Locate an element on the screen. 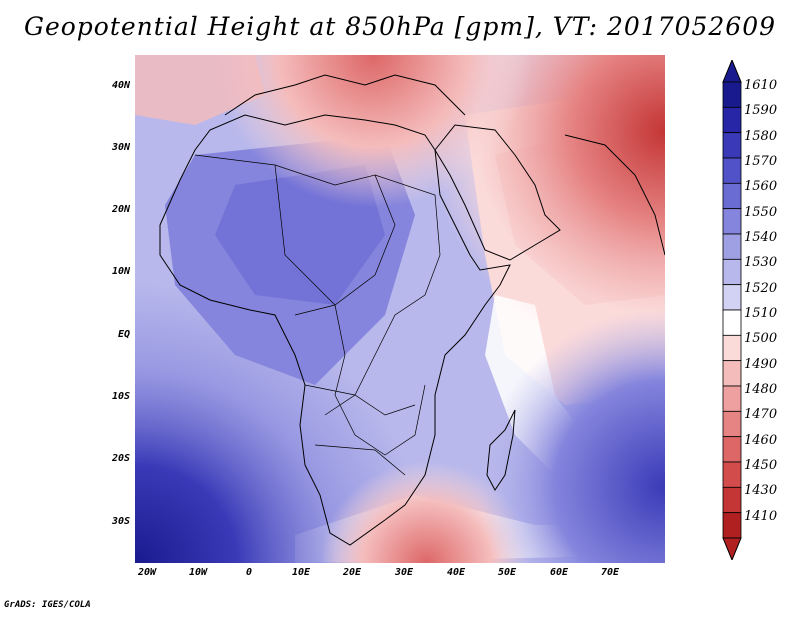  colorbar-label: 1460 is located at coordinates (761, 440).